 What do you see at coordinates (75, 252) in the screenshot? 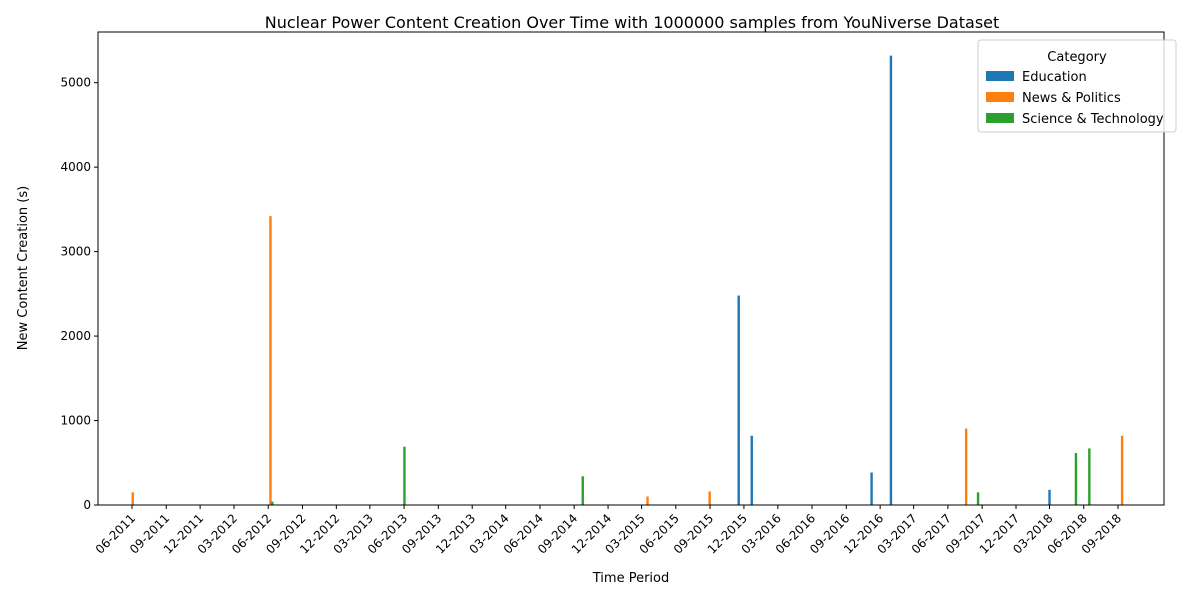
I see `y-tick-label: 3000` at bounding box center [75, 252].